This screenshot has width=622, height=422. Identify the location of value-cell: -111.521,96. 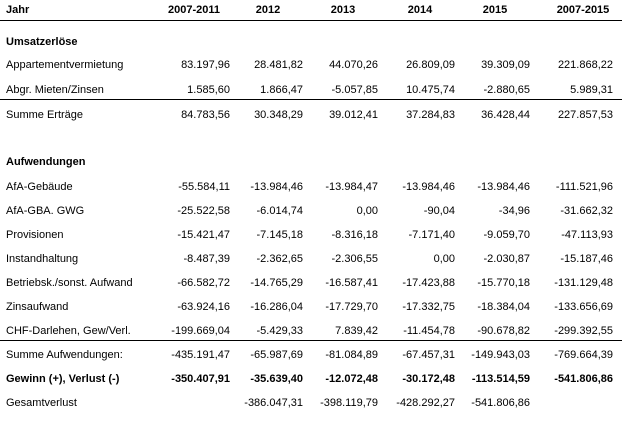
(584, 187).